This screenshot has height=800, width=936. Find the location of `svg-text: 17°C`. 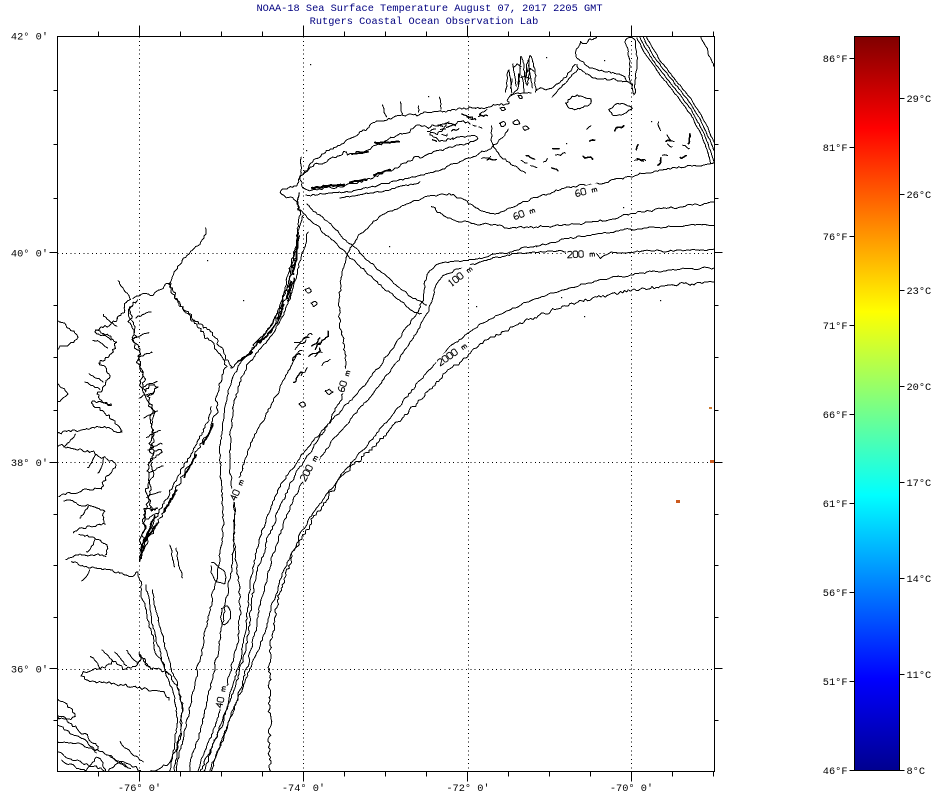

svg-text: 17°C is located at coordinates (919, 484).